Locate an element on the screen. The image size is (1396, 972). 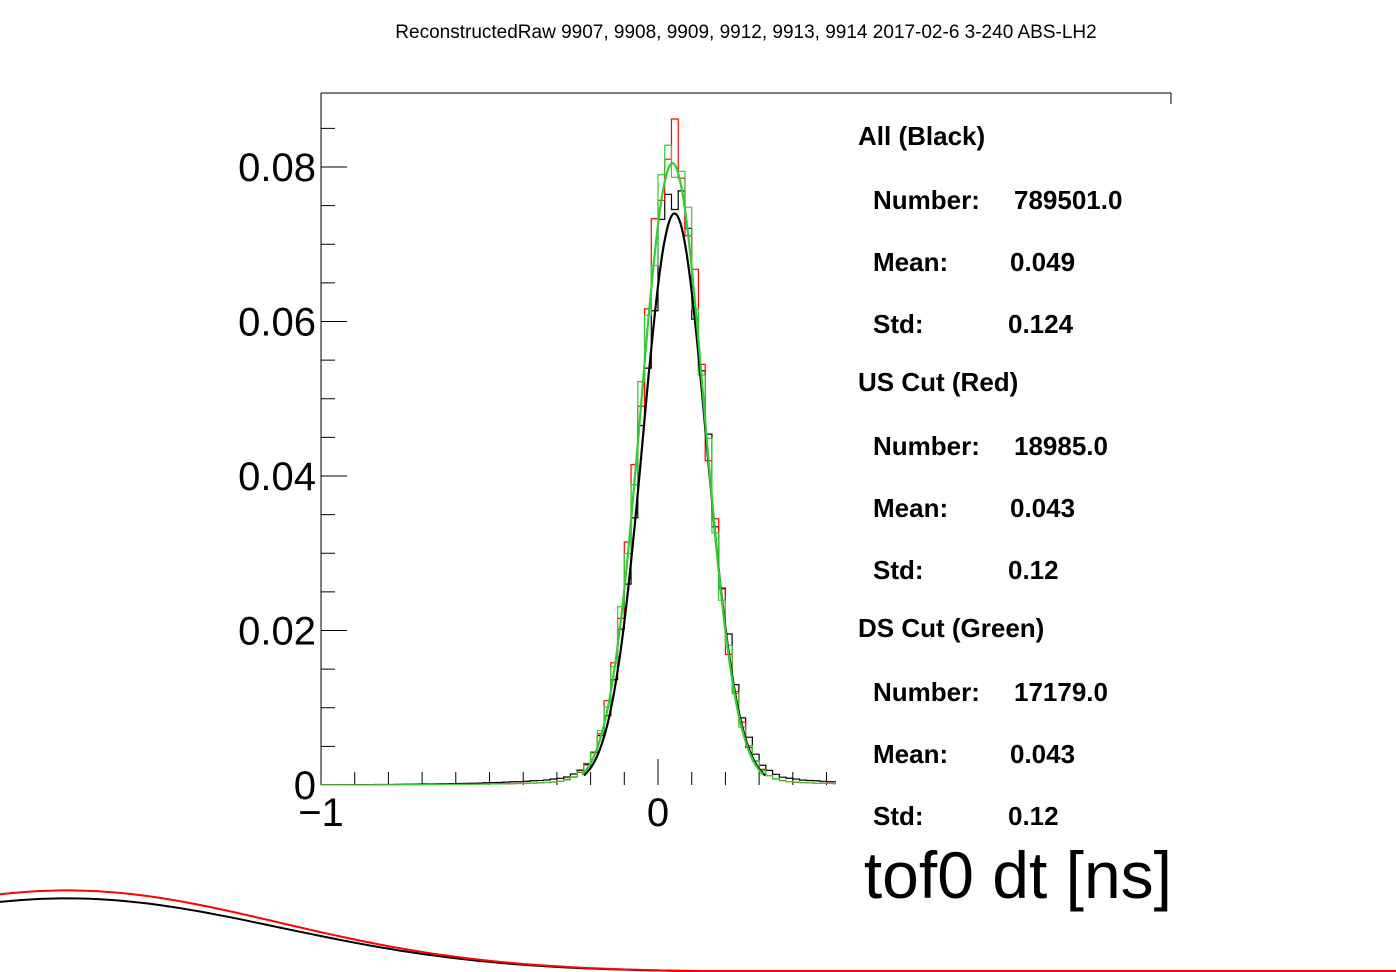
stats-header: DS Cut (Green) is located at coordinates (951, 628).